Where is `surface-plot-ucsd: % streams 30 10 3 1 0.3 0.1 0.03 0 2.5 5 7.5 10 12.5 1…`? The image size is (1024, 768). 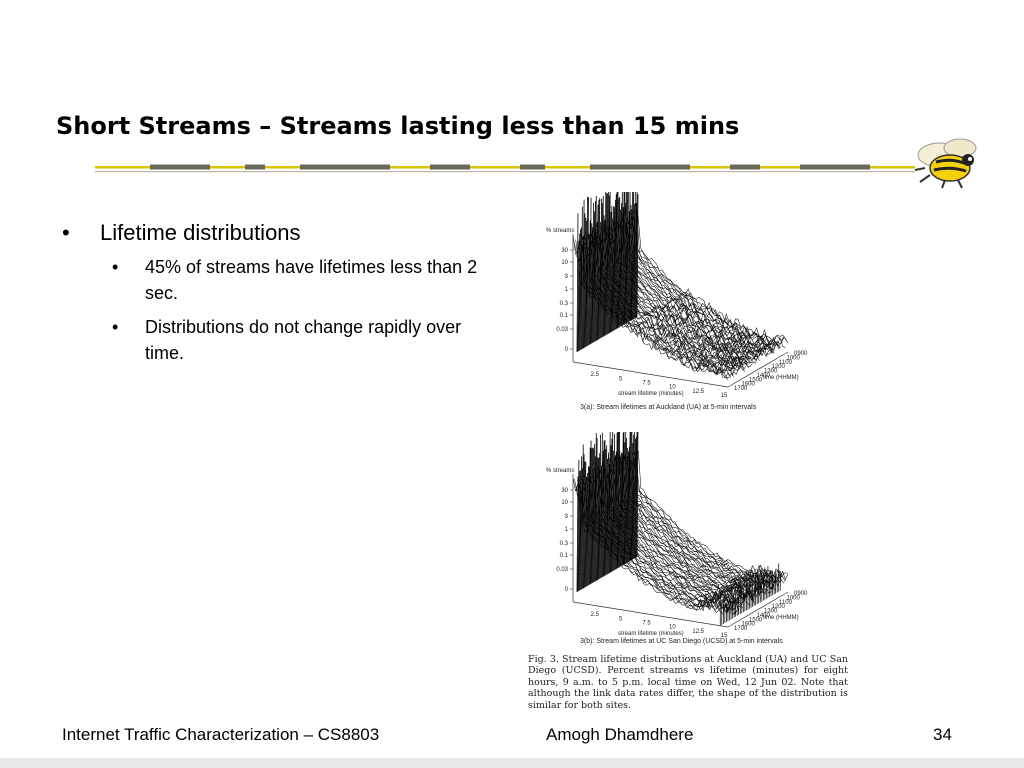
surface-plot-ucsd: % streams 30 10 3 1 0.3 0.1 0.03 0 2.5 5 7.5 10 12.5 1… is located at coordinates (677, 538).